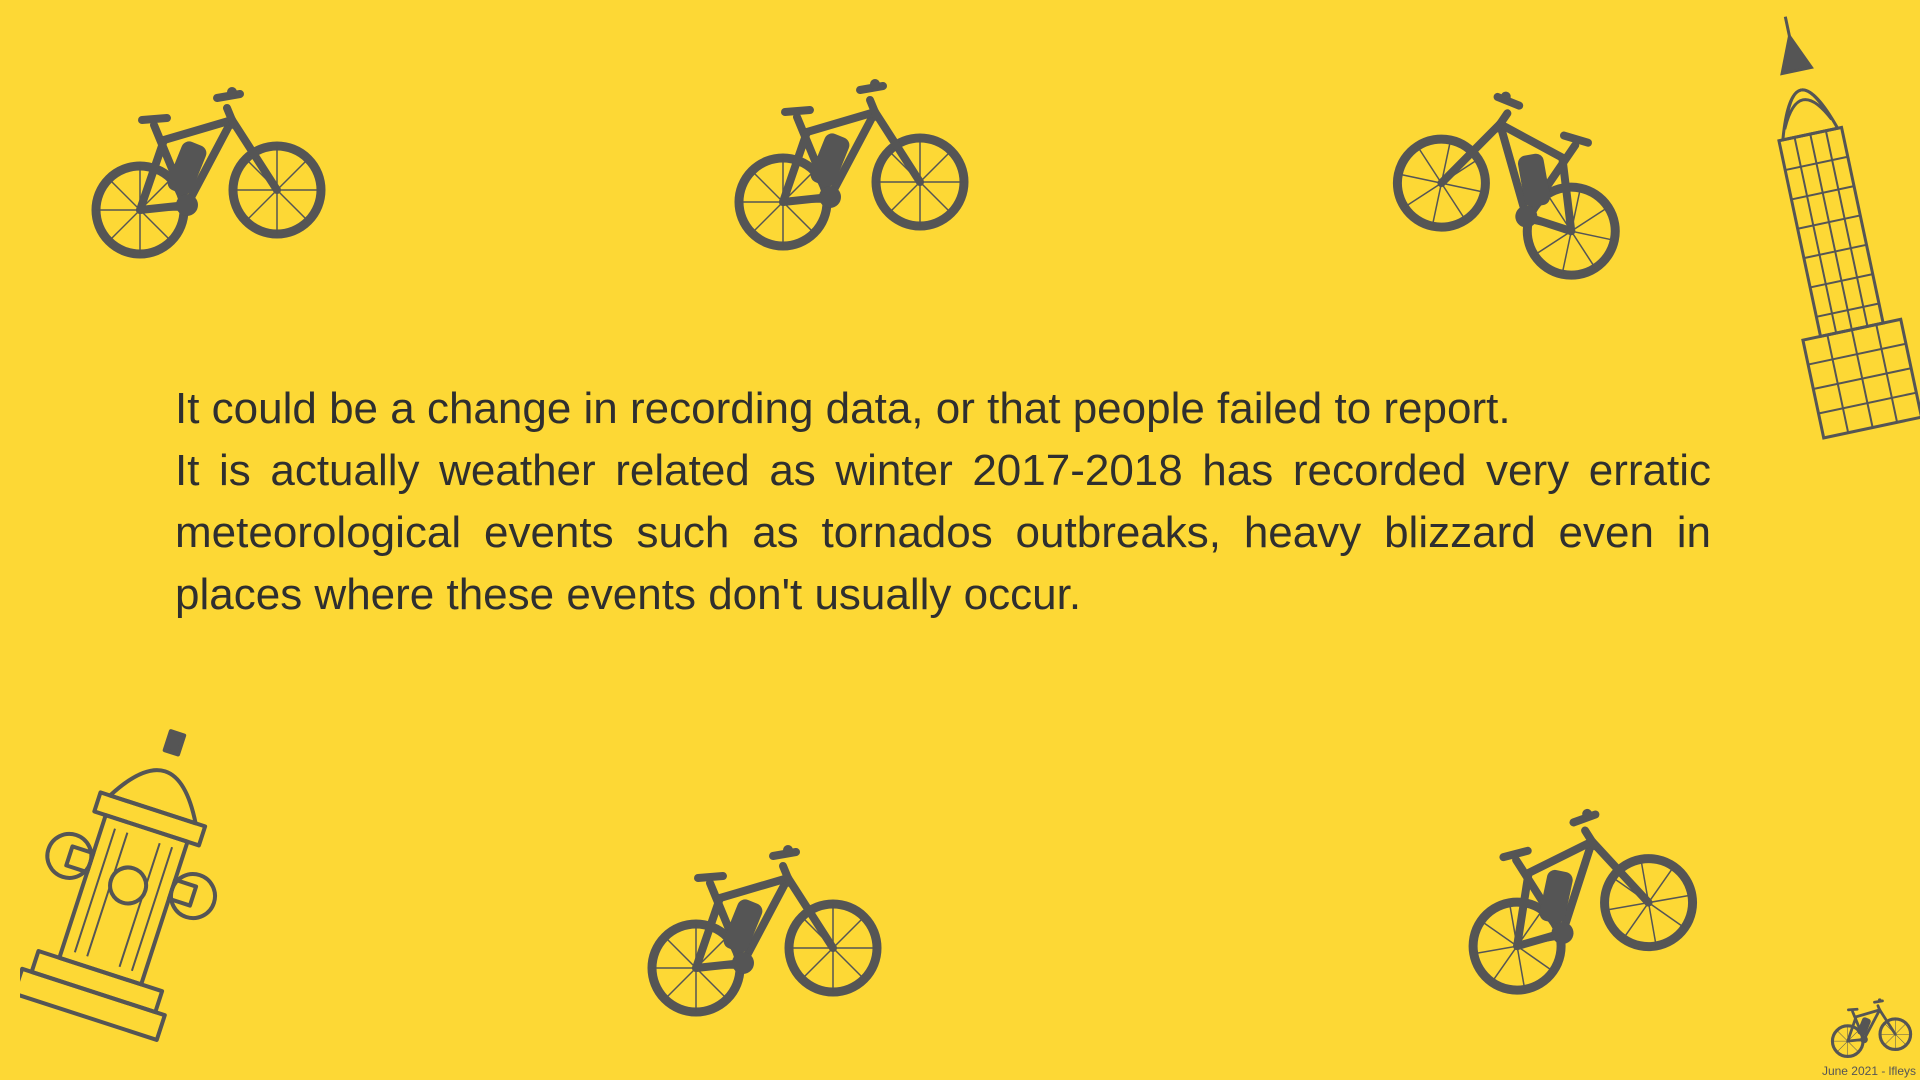 This screenshot has width=1920, height=1080. Describe the element at coordinates (121, 892) in the screenshot. I see `fire-hydrant-icon` at that location.